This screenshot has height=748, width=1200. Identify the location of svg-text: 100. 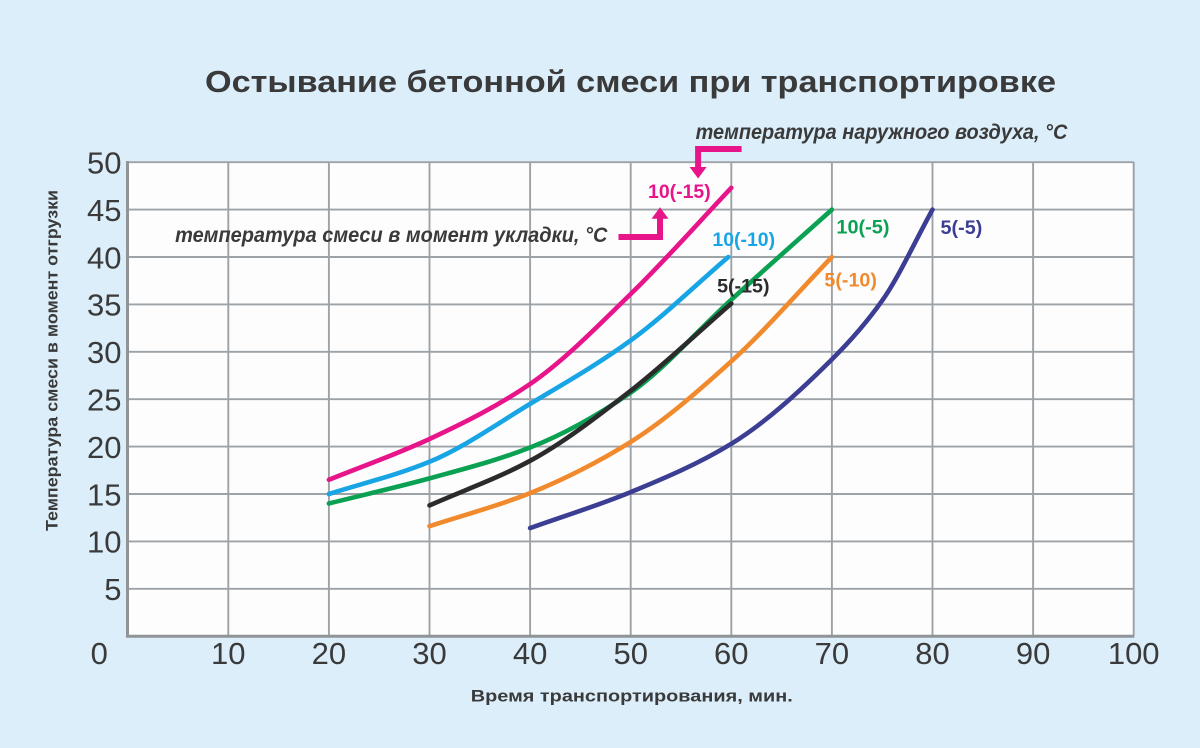
(1134, 653).